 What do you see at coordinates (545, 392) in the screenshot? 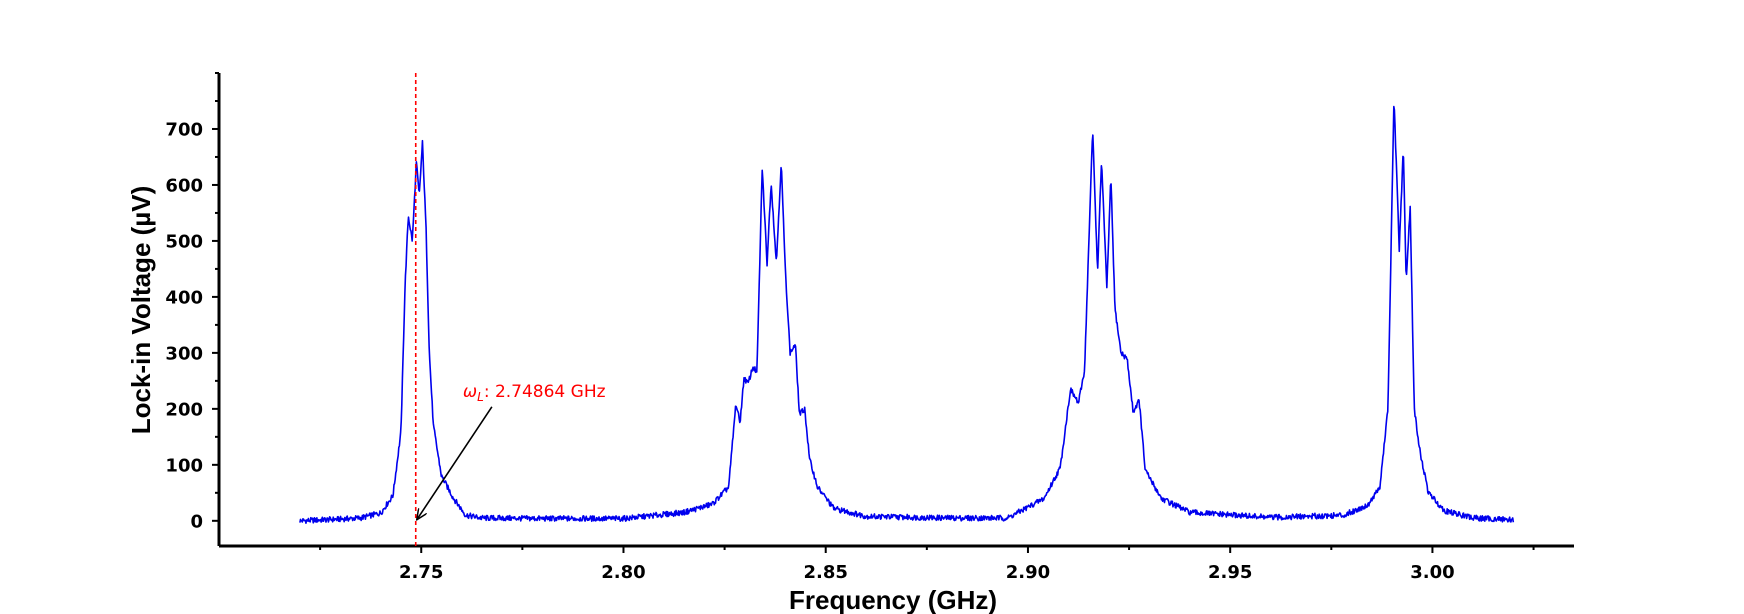
I see `annotation-value: : 2.74864 GHz` at bounding box center [545, 392].